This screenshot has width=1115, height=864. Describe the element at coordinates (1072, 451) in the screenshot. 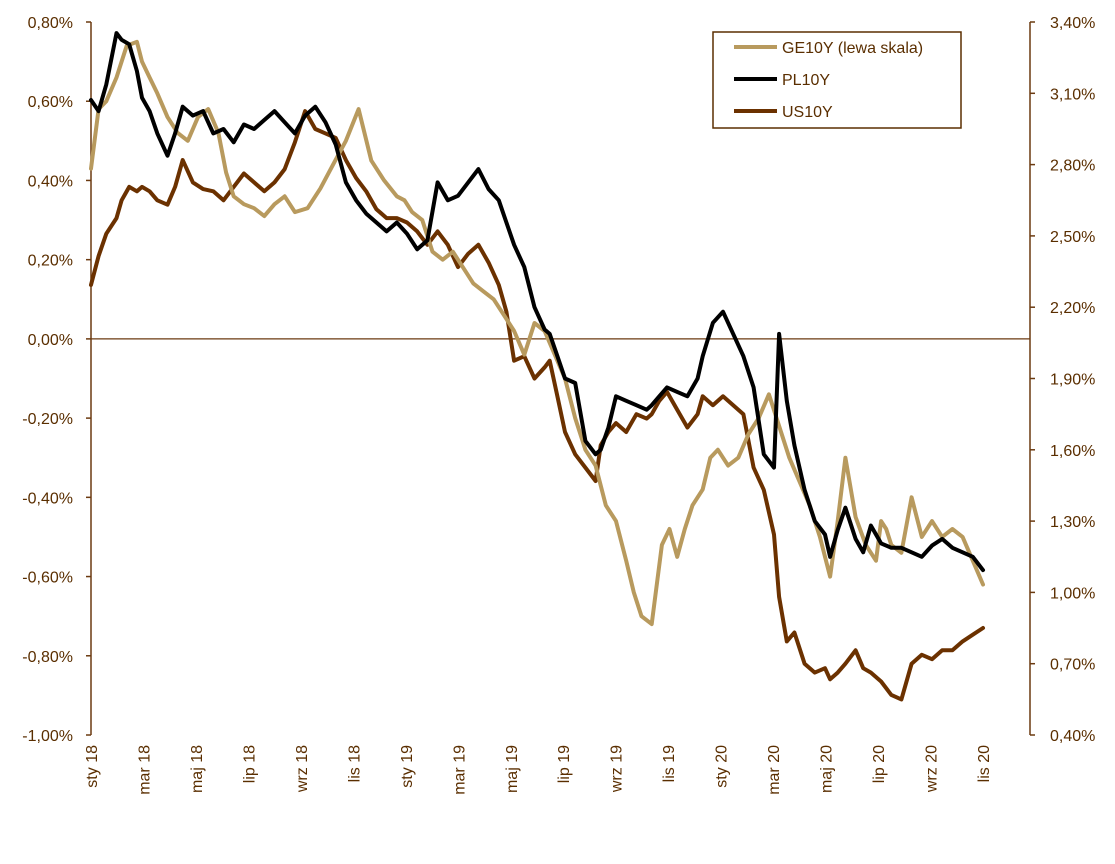

I see `right-tick-label: 1,60%` at that location.